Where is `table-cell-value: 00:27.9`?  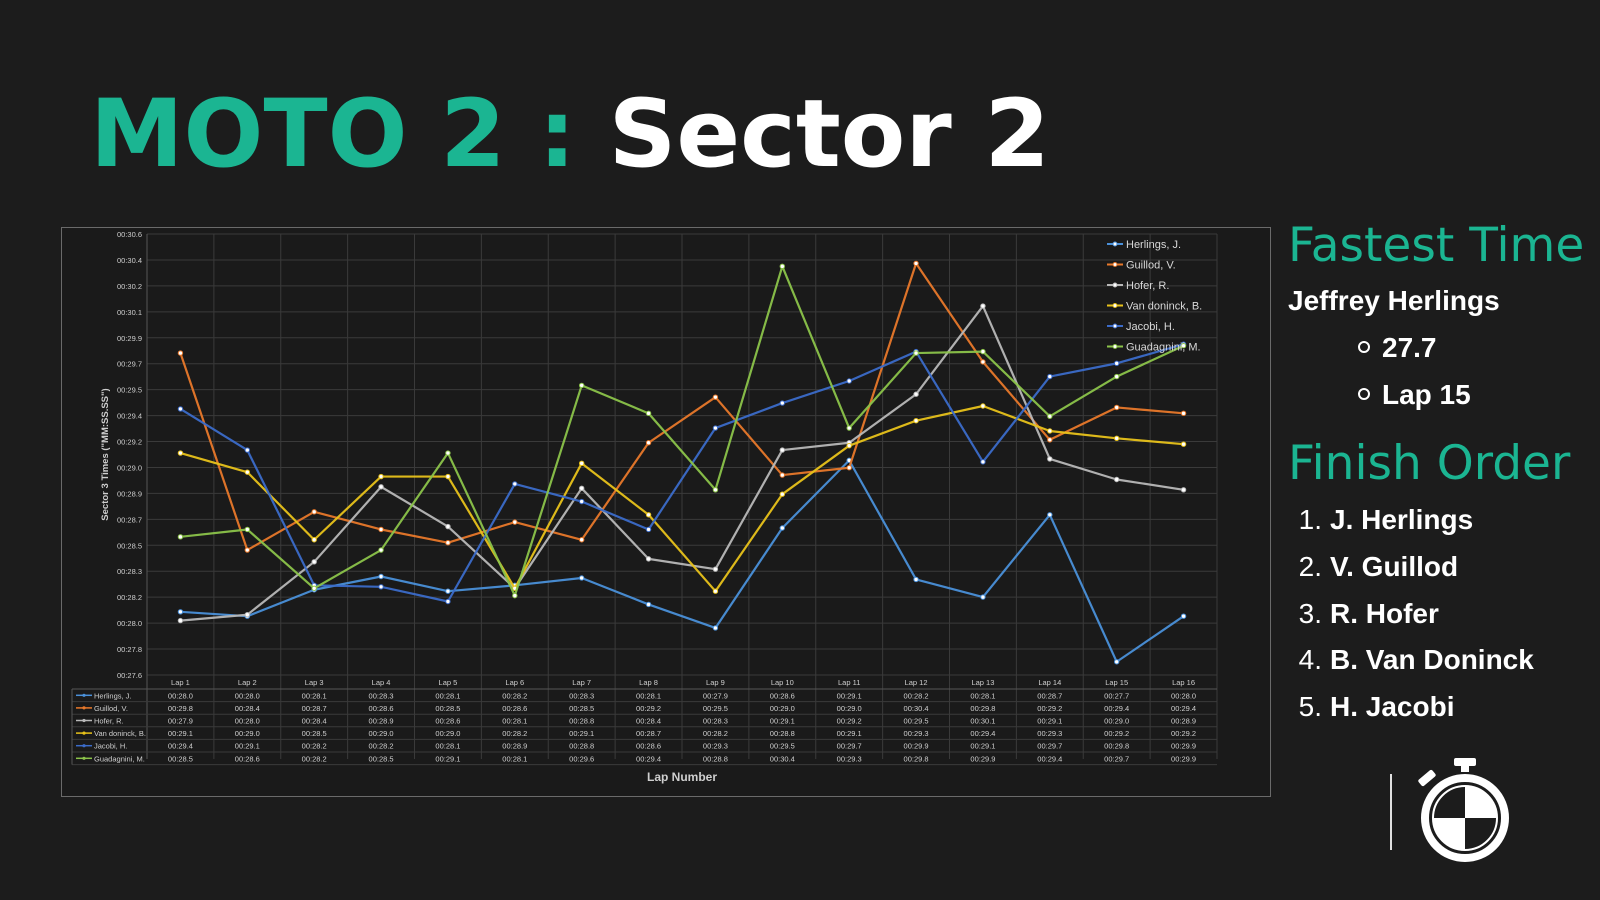 table-cell-value: 00:27.9 is located at coordinates (180, 721).